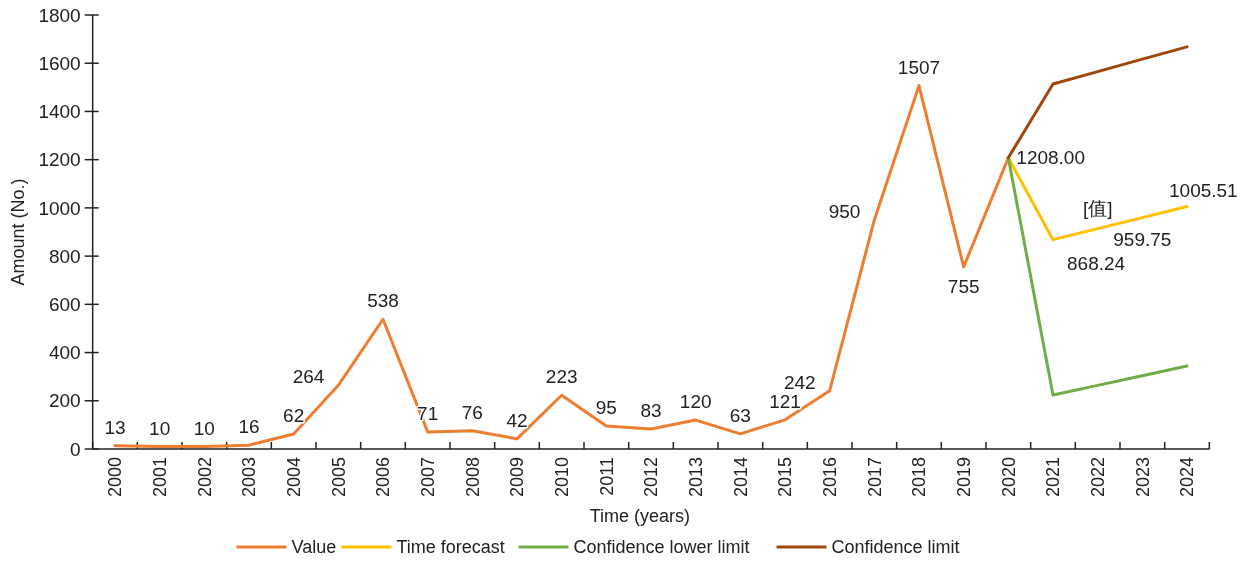 Image resolution: width=1247 pixels, height=562 pixels. What do you see at coordinates (963, 477) in the screenshot?
I see `x-tick-label: 2019` at bounding box center [963, 477].